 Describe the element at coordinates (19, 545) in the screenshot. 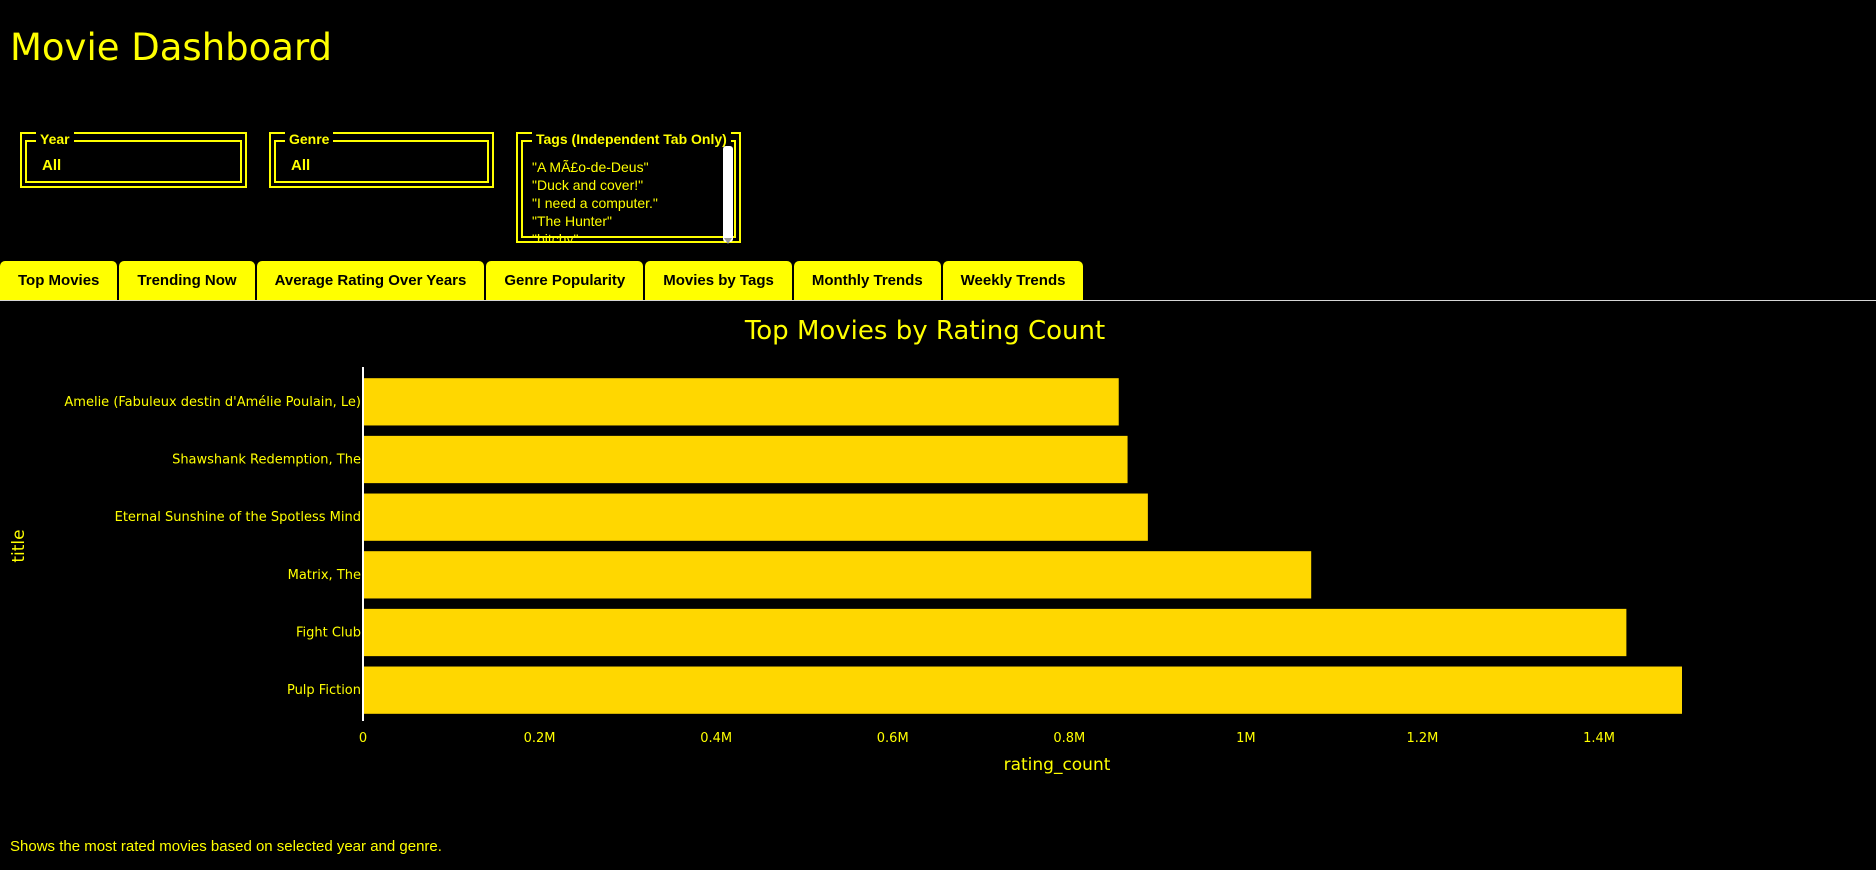

I see `y-axis-label: title` at that location.